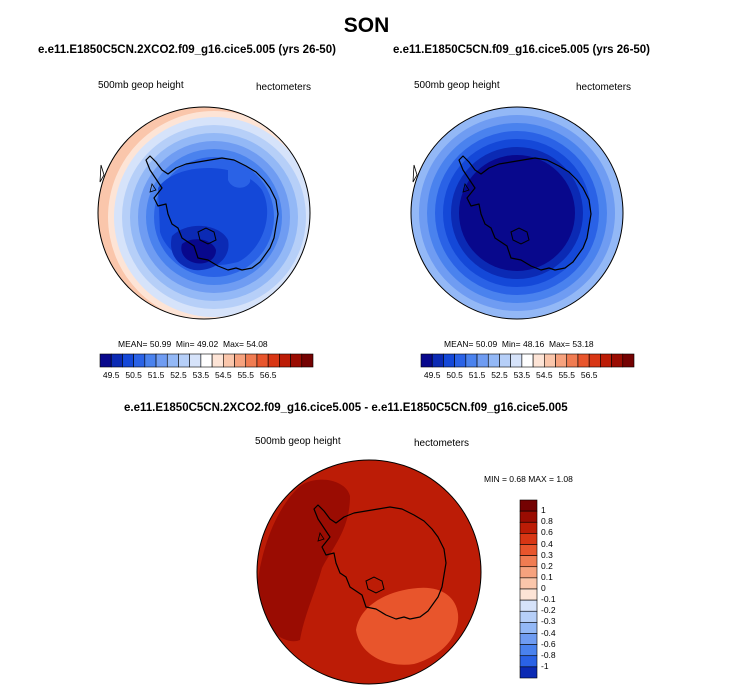 Image resolution: width=733 pixels, height=686 pixels. Describe the element at coordinates (298, 441) in the screenshot. I see `panel3-variable: 500mb geop height` at that location.